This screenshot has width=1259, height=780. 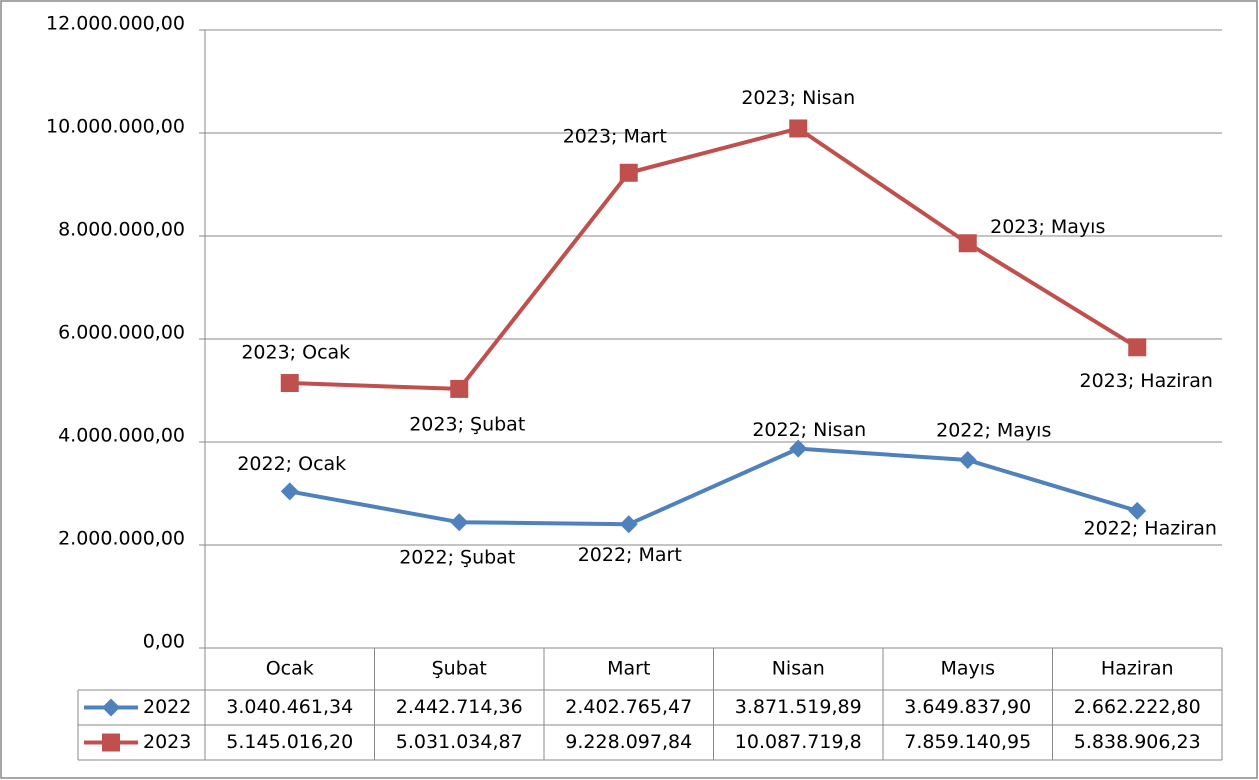 I want to click on y-tick-label: 8.000.000,00, so click(x=121, y=230).